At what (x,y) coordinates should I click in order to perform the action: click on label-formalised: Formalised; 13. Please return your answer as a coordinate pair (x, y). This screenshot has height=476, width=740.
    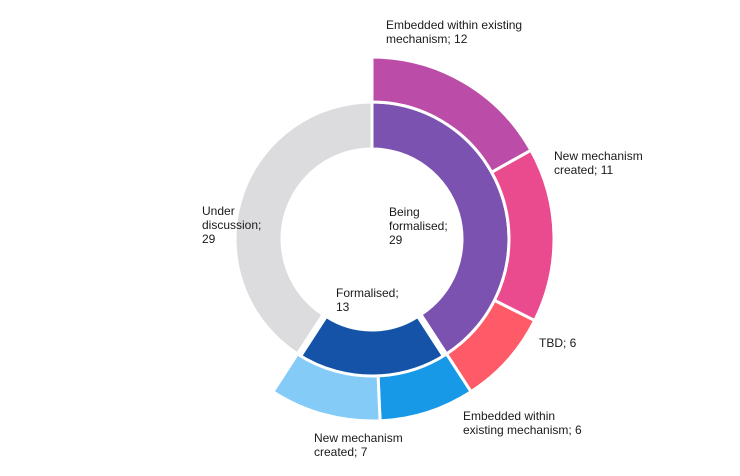
    Looking at the image, I should click on (367, 300).